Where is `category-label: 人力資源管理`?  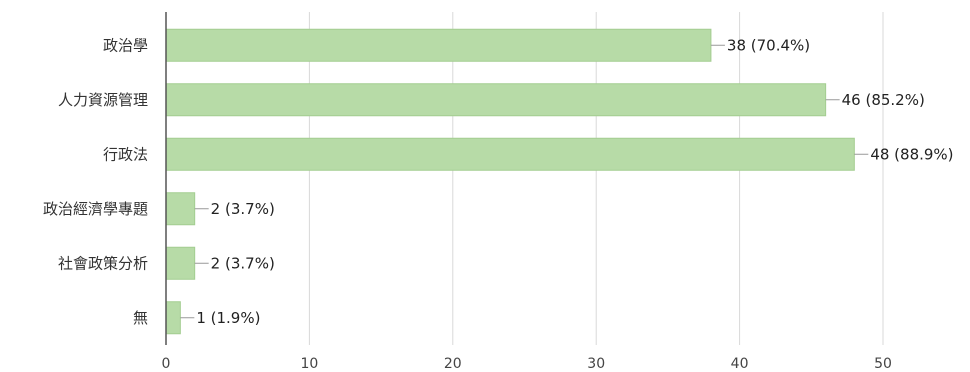
category-label: 人力資源管理 is located at coordinates (103, 100).